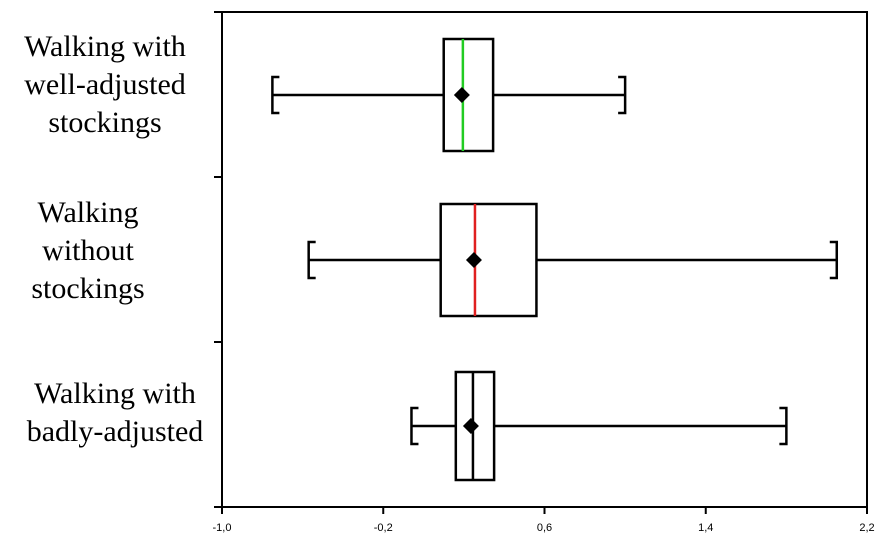 Image resolution: width=876 pixels, height=541 pixels. I want to click on category-label: well-adjusted, so click(105, 84).